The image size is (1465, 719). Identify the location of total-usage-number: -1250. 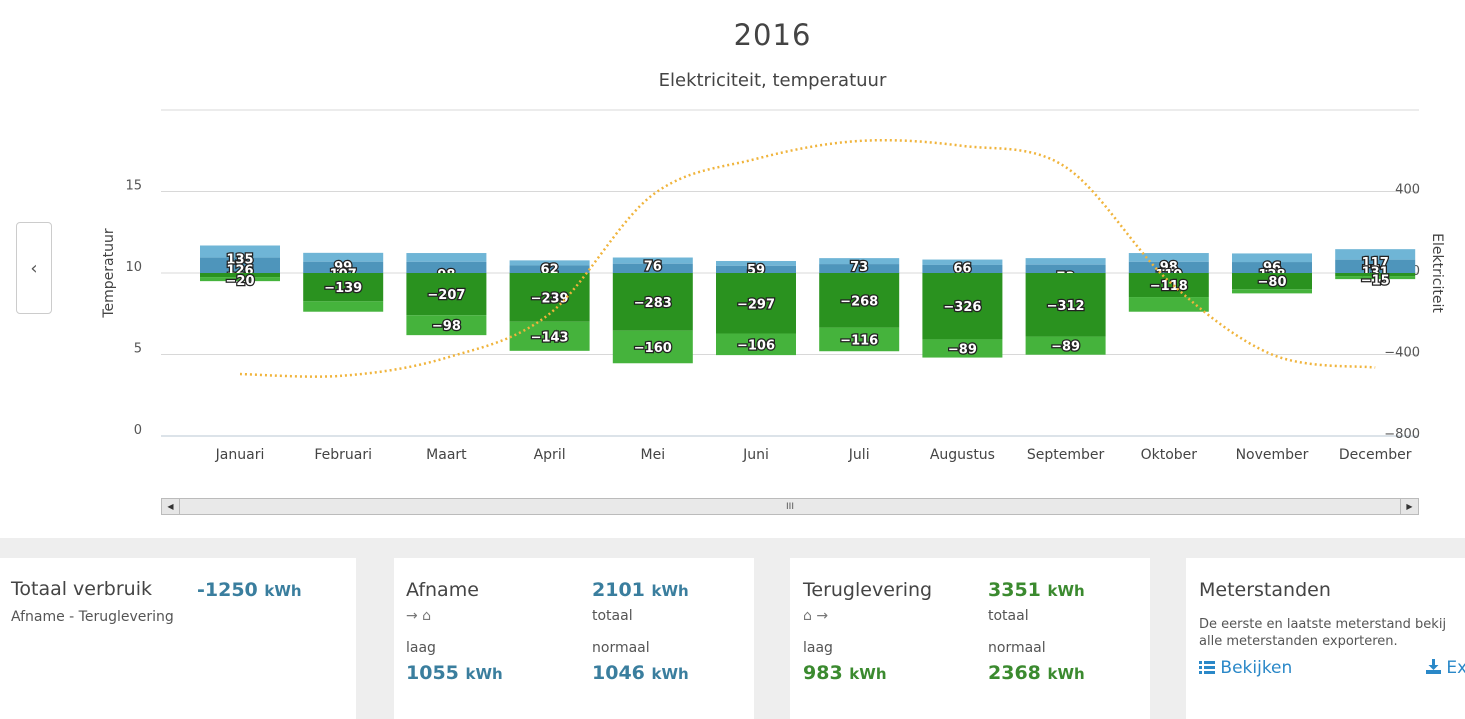
(227, 590).